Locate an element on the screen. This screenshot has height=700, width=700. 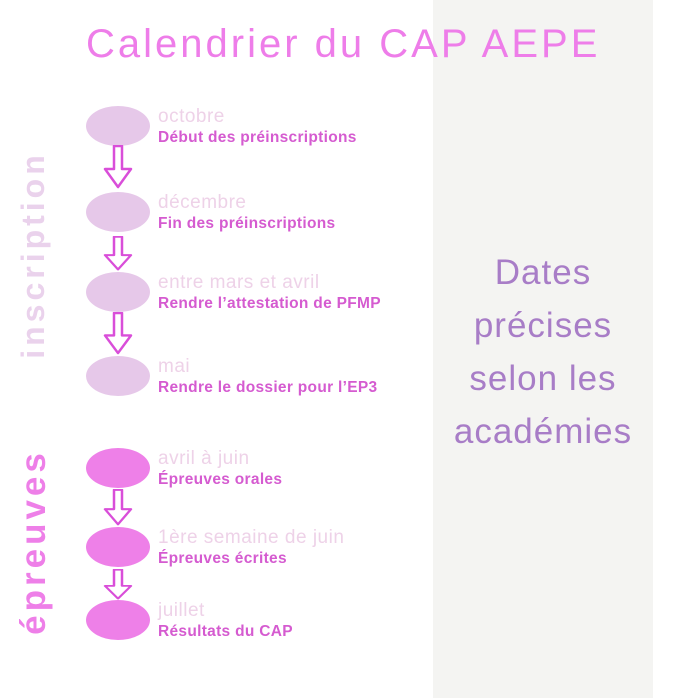
section-label-epreuves: épreuves is located at coordinates (33, 542).